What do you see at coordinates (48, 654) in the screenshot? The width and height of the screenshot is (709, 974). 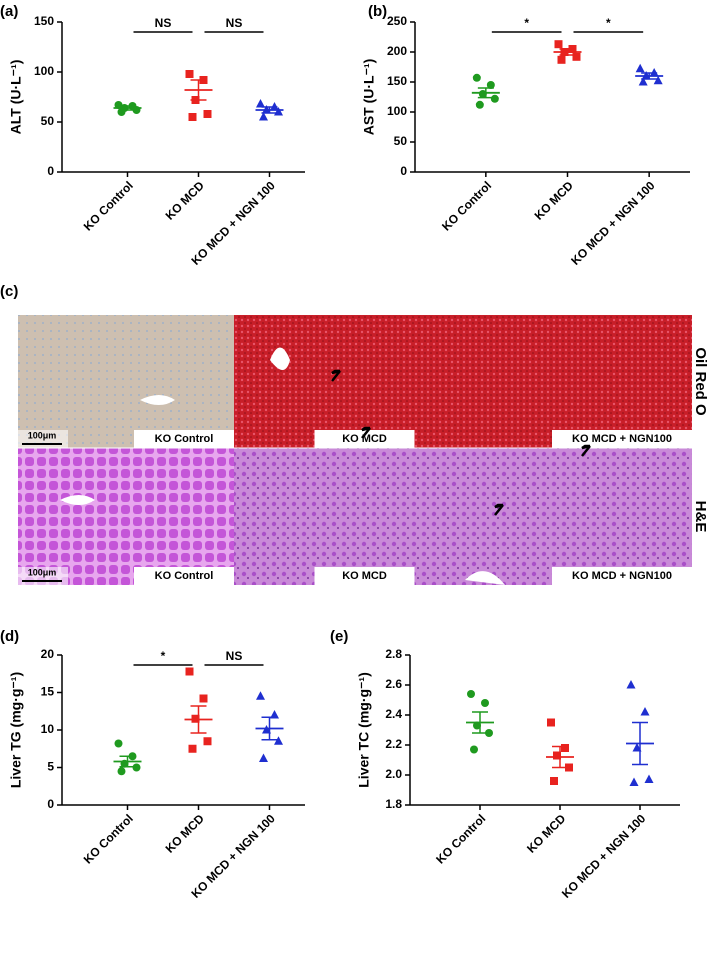 I see `y-tick-label: 20` at bounding box center [48, 654].